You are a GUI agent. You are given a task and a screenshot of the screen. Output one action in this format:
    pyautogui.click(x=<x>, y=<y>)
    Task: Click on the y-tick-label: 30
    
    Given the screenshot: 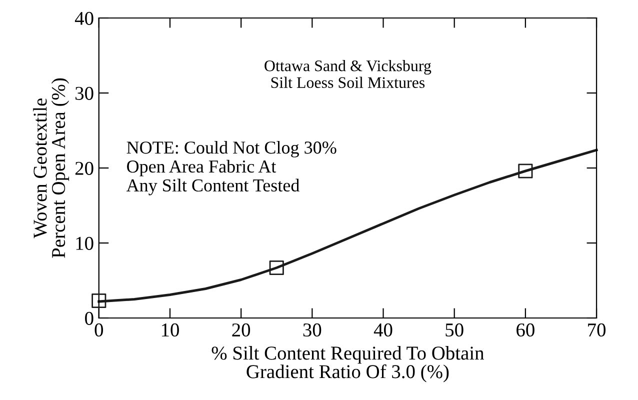 What is the action you would take?
    pyautogui.click(x=85, y=93)
    